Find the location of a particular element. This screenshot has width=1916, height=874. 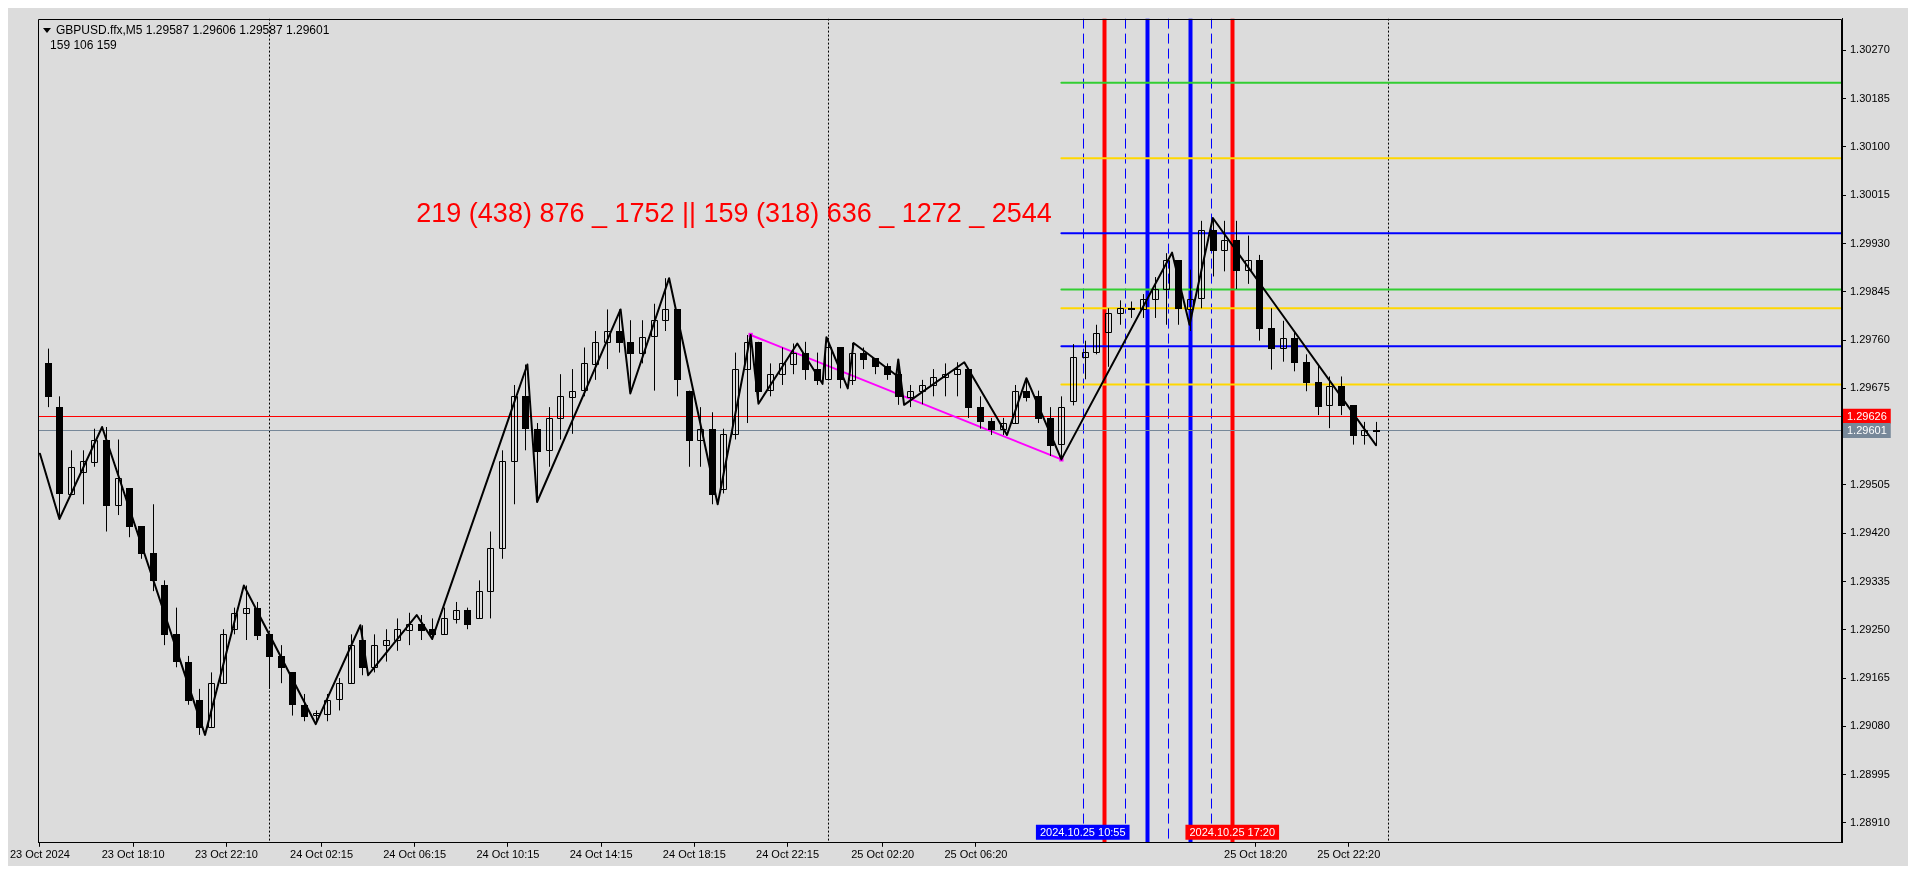

ref-line-label: 1.29626 is located at coordinates (1867, 415).